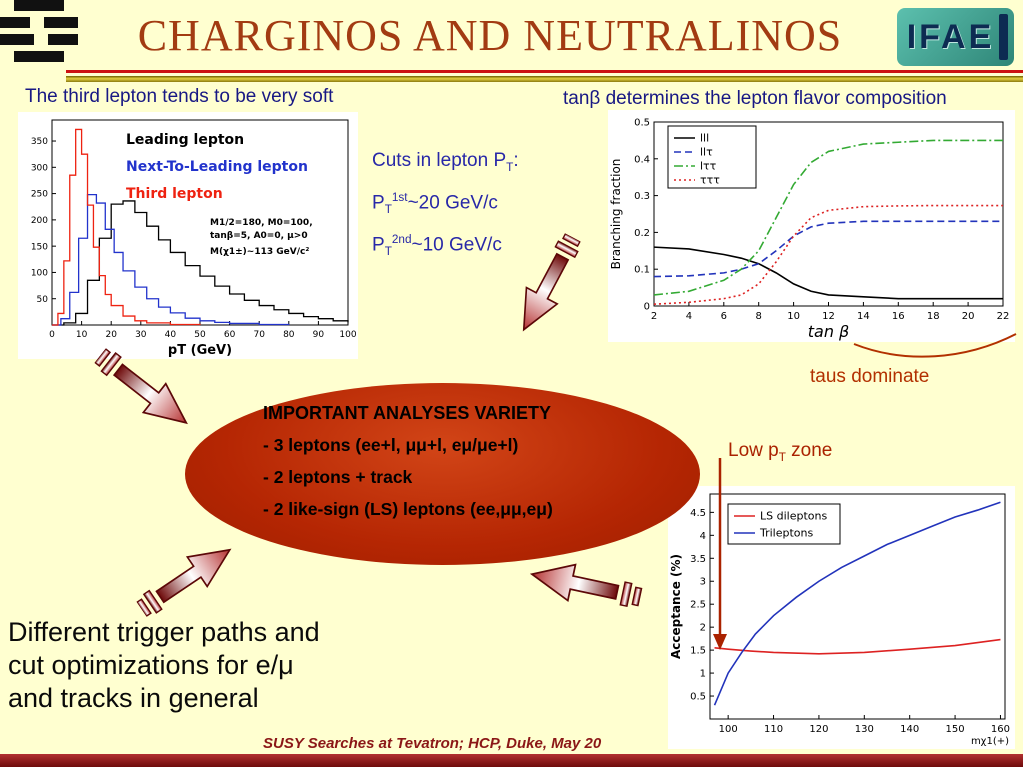 The height and width of the screenshot is (767, 1023). Describe the element at coordinates (378, 245) in the screenshot. I see `cuts-line-3-text: P` at that location.